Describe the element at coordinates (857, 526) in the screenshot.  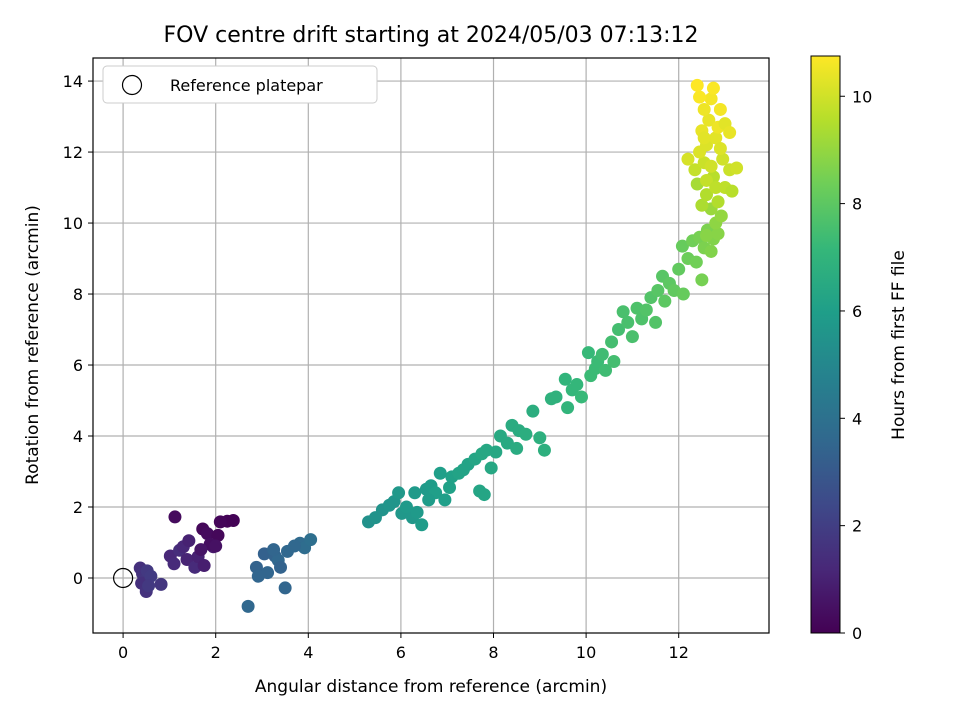
I see `colorbar-tick-label: 2` at that location.